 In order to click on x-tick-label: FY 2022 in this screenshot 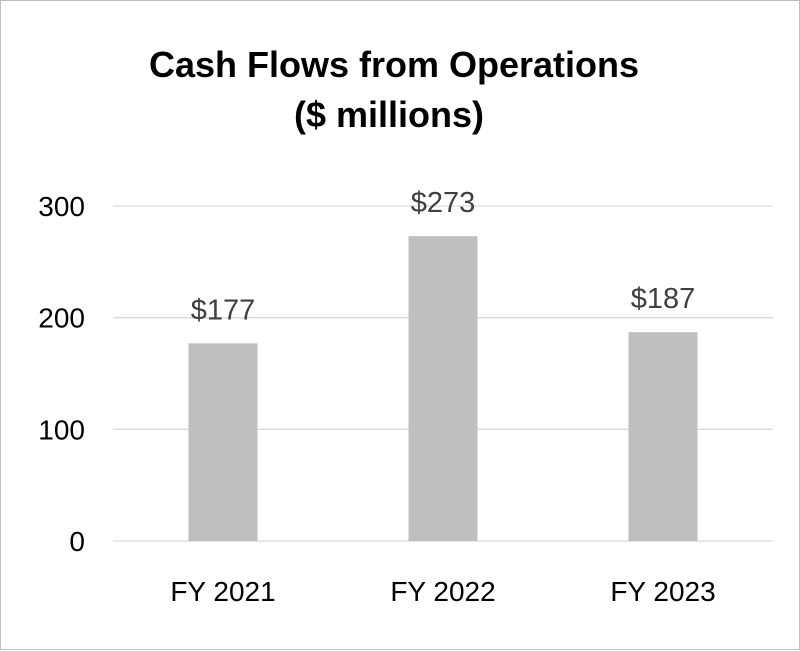, I will do `click(442, 591)`.